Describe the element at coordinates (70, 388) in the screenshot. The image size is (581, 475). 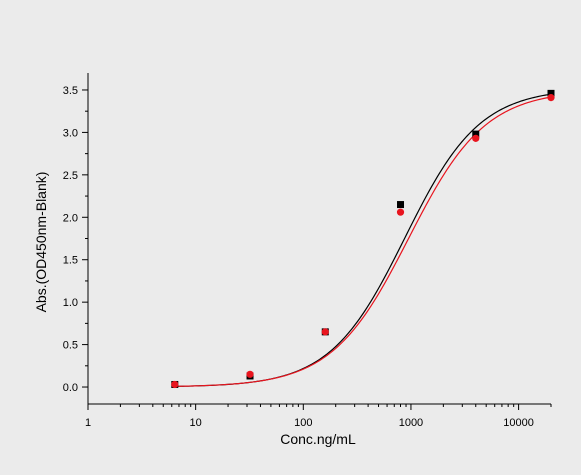
I see `y-tick-label: 0.0` at that location.